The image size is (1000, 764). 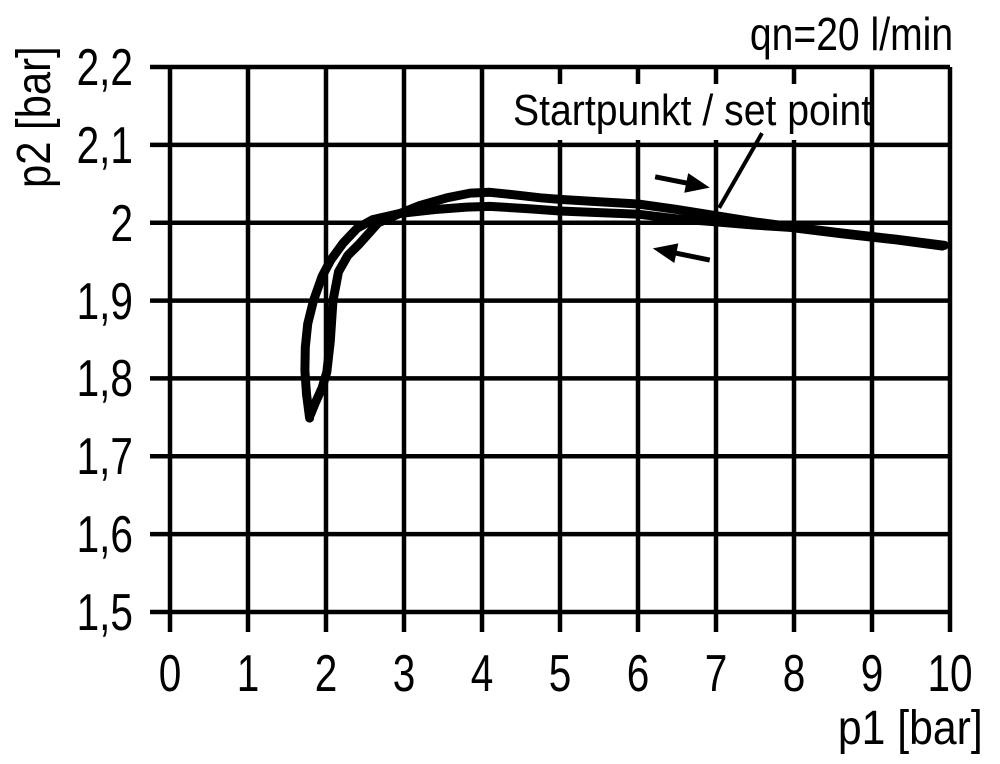 What do you see at coordinates (248, 674) in the screenshot?
I see `x-tick-label: 1` at bounding box center [248, 674].